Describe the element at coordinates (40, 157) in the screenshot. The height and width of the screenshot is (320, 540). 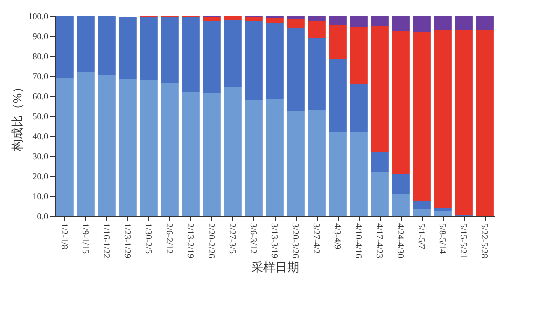
I see `y-tick-label: 30.0` at that location.